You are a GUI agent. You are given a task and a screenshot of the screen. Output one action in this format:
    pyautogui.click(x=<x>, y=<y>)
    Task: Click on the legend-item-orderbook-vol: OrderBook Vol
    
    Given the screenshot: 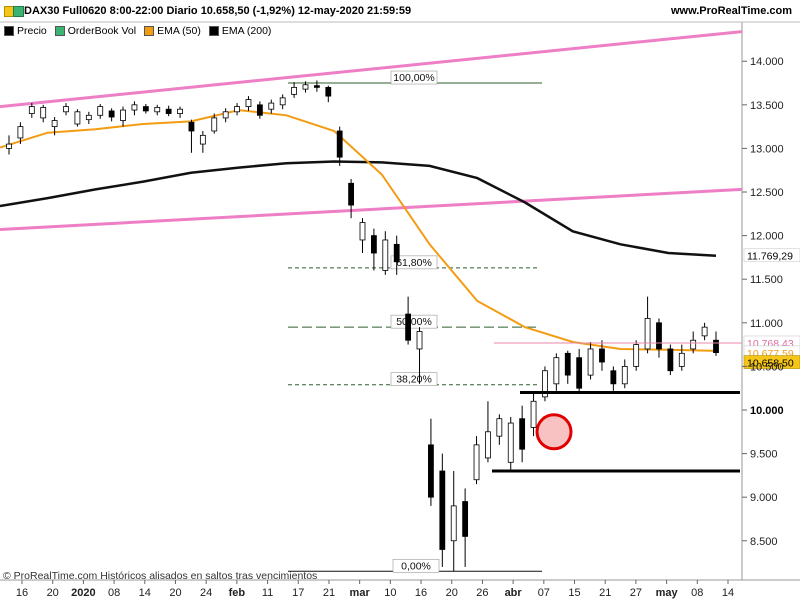 What is the action you would take?
    pyautogui.click(x=95, y=30)
    